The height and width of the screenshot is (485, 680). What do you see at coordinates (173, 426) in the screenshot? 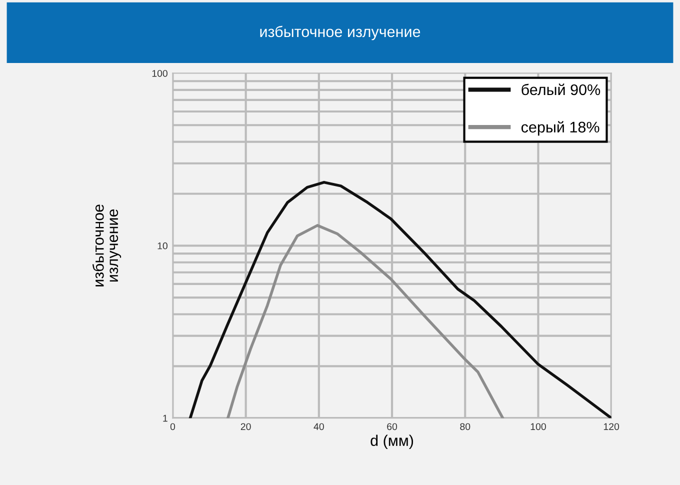
I see `x-tick-label: 0` at bounding box center [173, 426].